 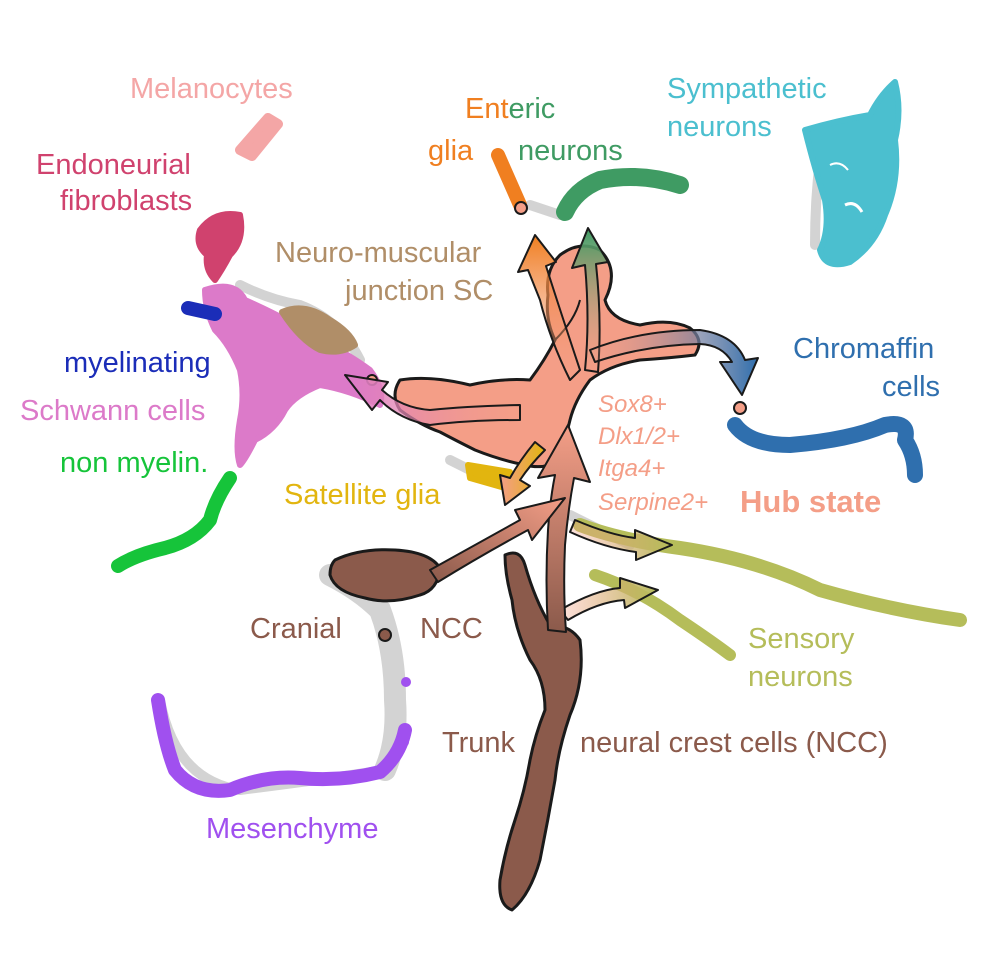 What do you see at coordinates (622, 194) in the screenshot?
I see `cluster-enteric-neurons` at bounding box center [622, 194].